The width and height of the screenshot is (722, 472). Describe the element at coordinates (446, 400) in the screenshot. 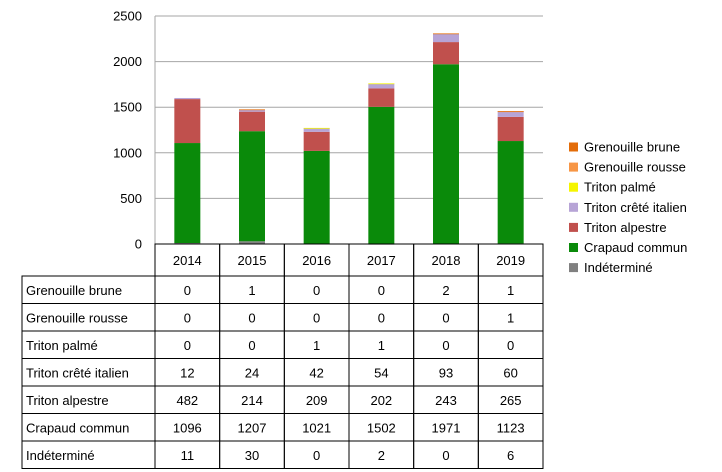

I see `data-label: 243` at that location.